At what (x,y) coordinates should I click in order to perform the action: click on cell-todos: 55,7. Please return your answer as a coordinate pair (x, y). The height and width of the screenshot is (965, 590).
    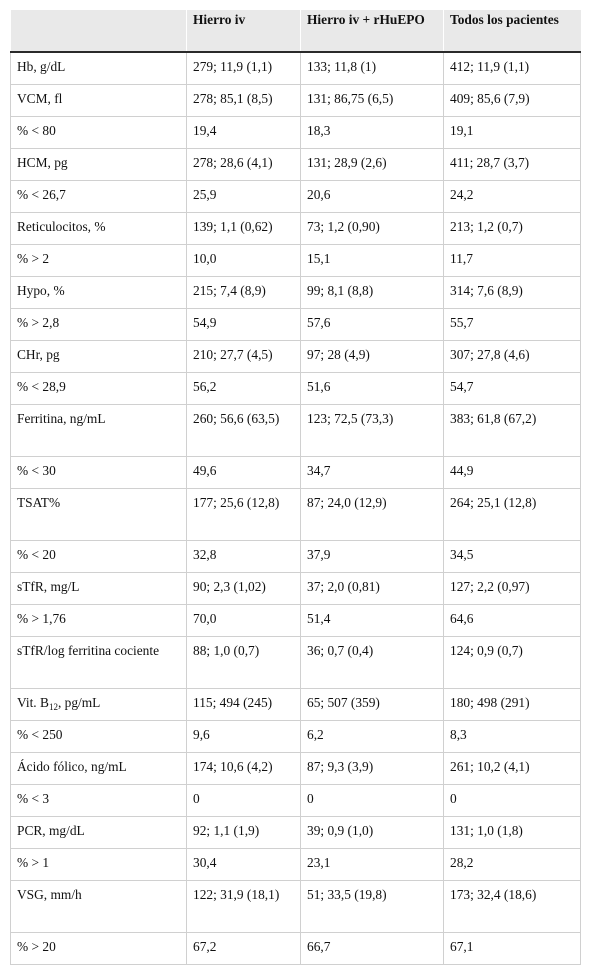
    Looking at the image, I should click on (512, 324).